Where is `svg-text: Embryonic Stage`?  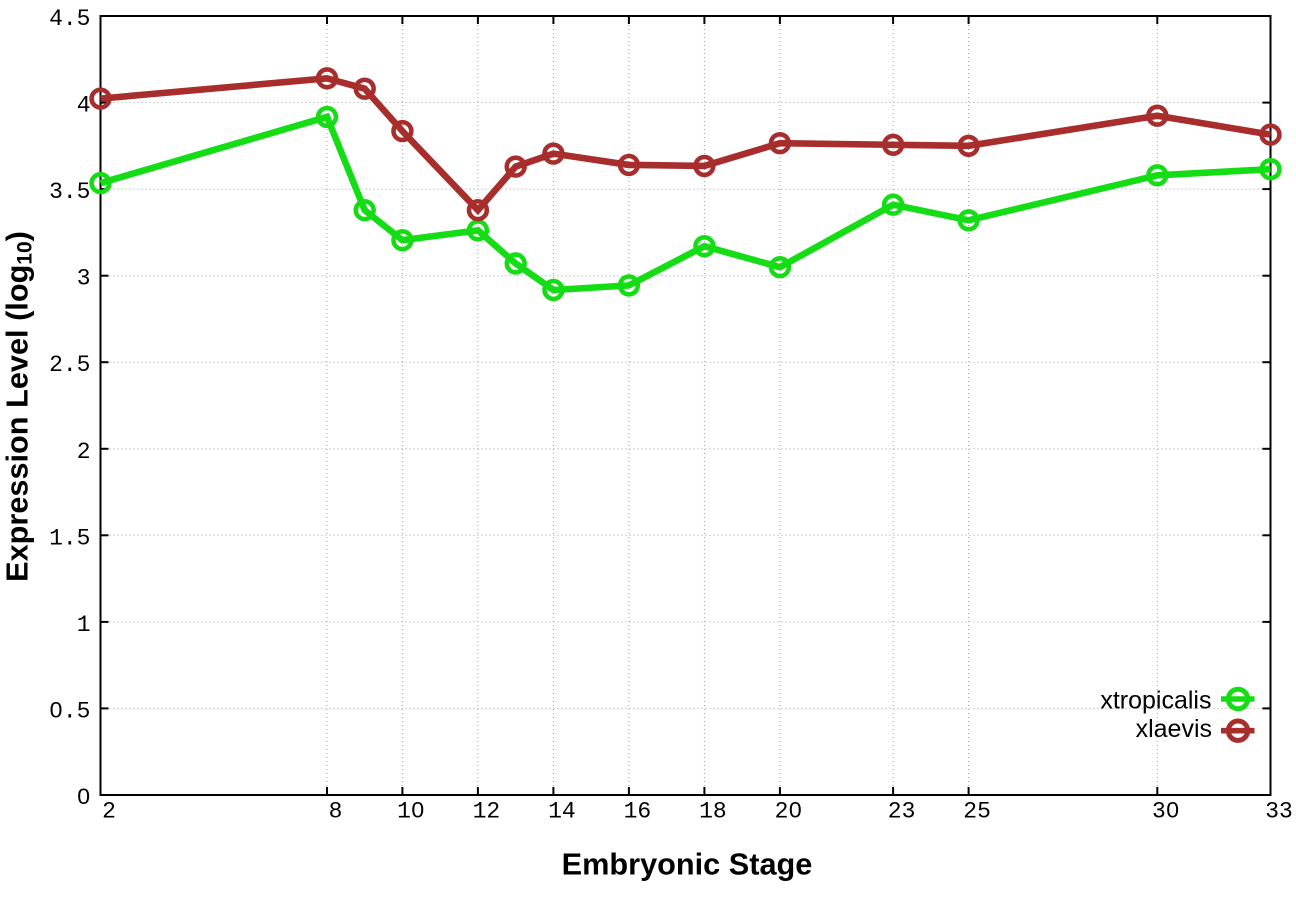 svg-text: Embryonic Stage is located at coordinates (687, 864).